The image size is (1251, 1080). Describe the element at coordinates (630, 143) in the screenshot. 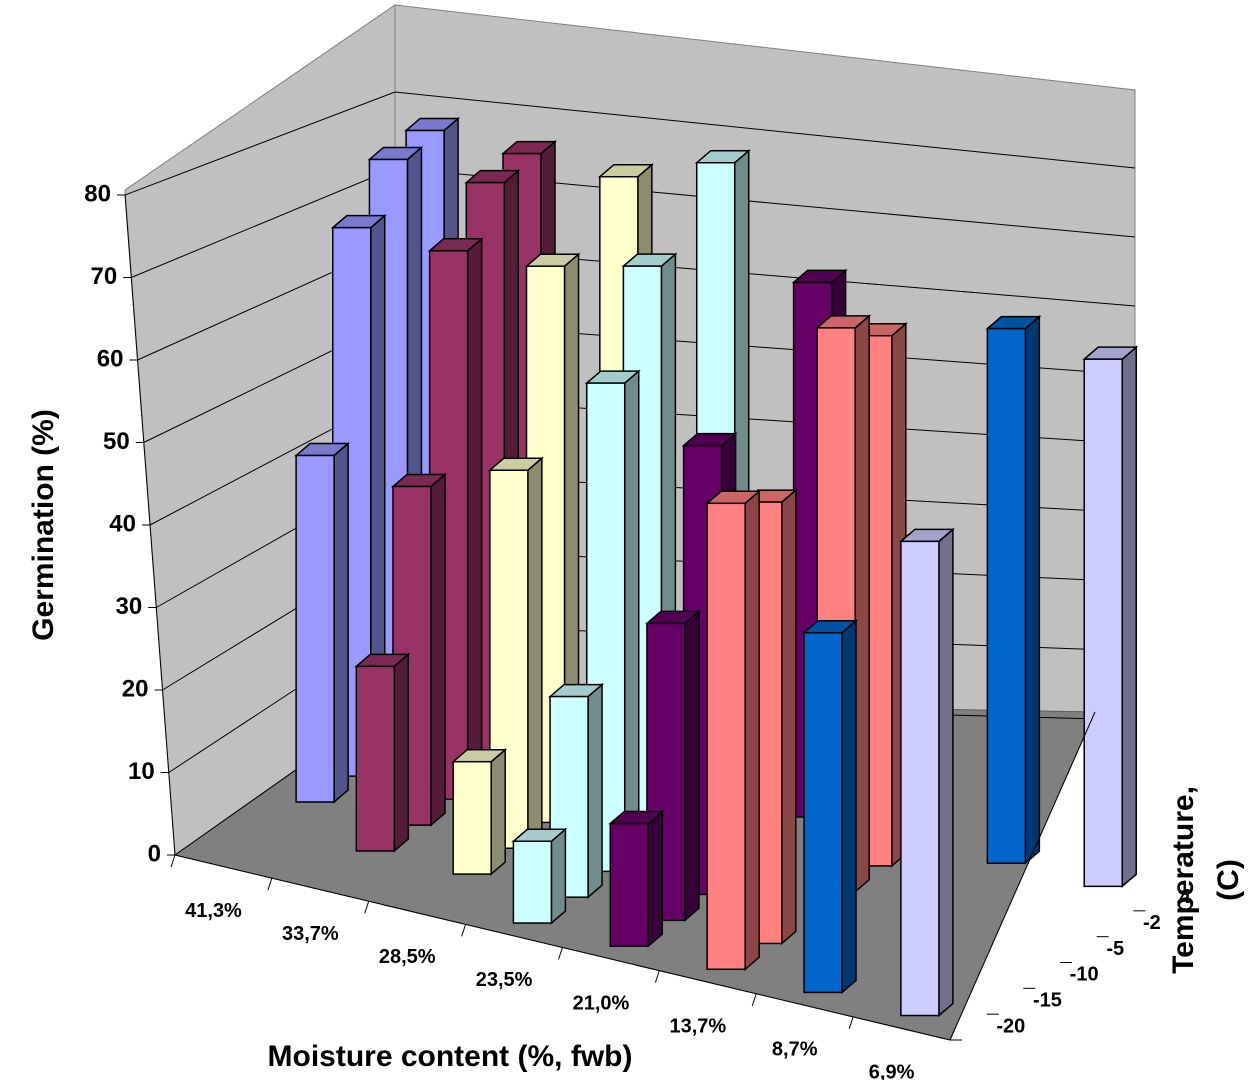

I see `grid-line` at that location.